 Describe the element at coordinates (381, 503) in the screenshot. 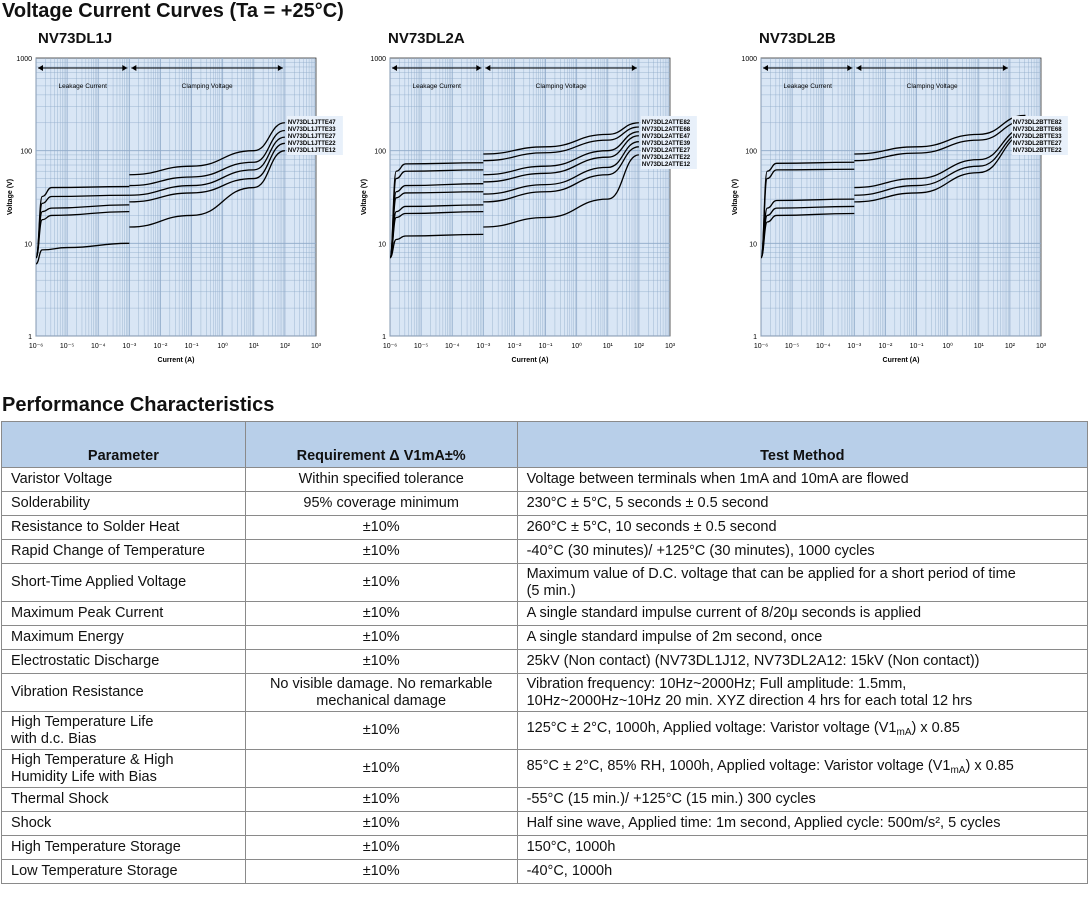

I see `cell-text: 95% coverage minimum` at that location.